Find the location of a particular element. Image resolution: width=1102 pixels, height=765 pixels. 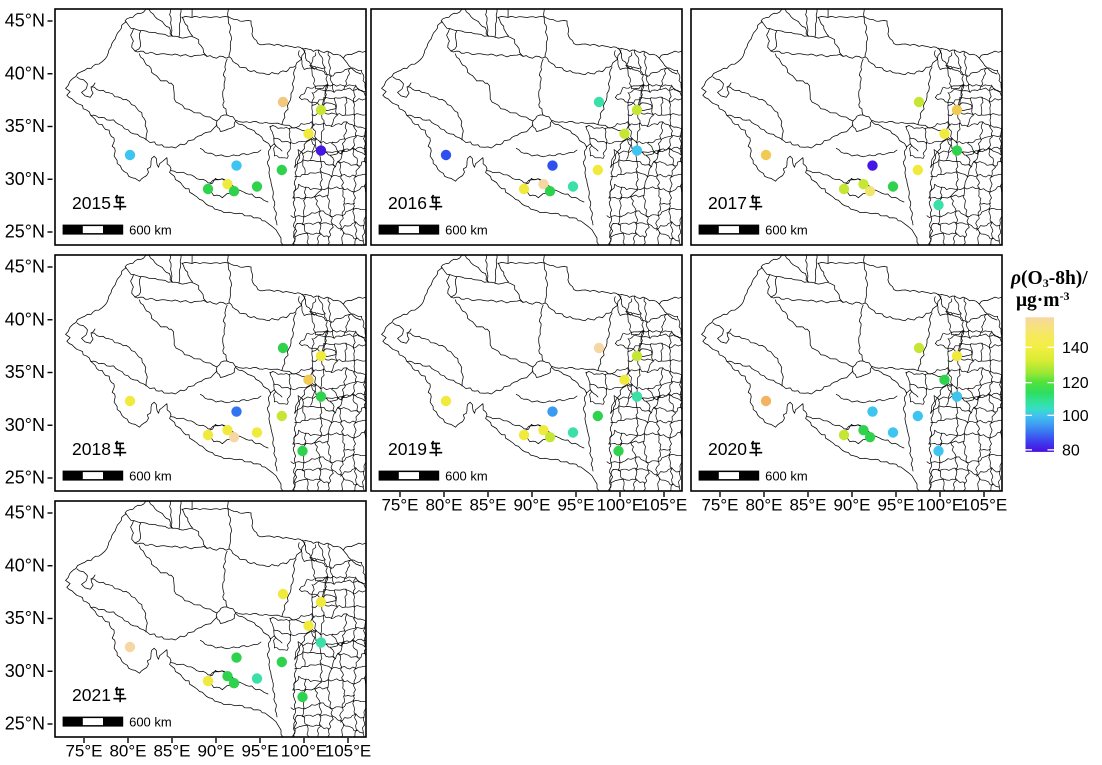

svg-text: 2021 is located at coordinates (91, 695).